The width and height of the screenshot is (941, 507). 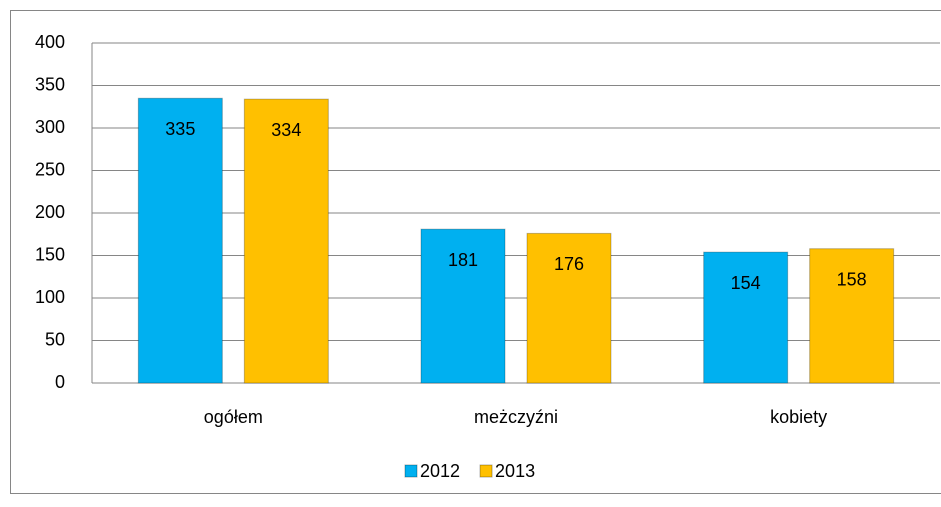 I want to click on y-tick-label: 50, so click(x=55, y=339).